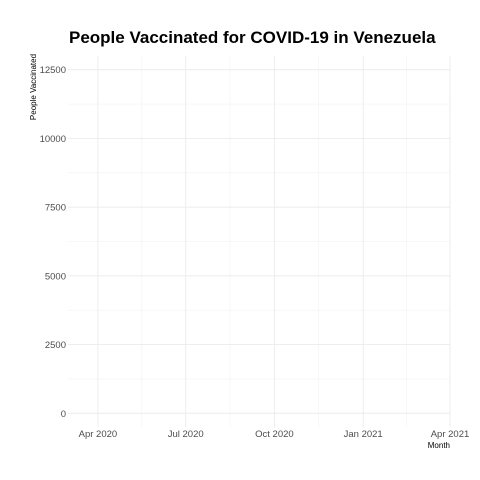 This screenshot has height=480, width=480. What do you see at coordinates (98, 434) in the screenshot?
I see `x-tick-label: Apr 2020` at bounding box center [98, 434].